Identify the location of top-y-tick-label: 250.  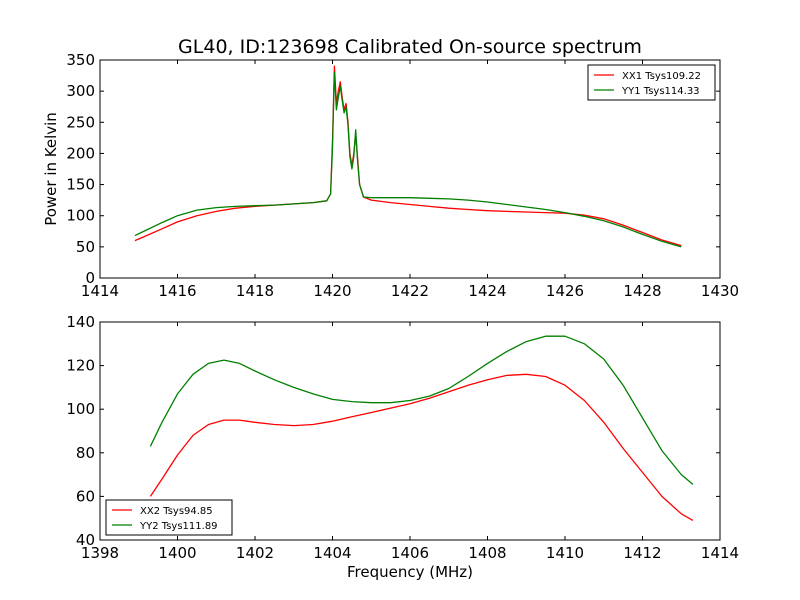
(80, 122).